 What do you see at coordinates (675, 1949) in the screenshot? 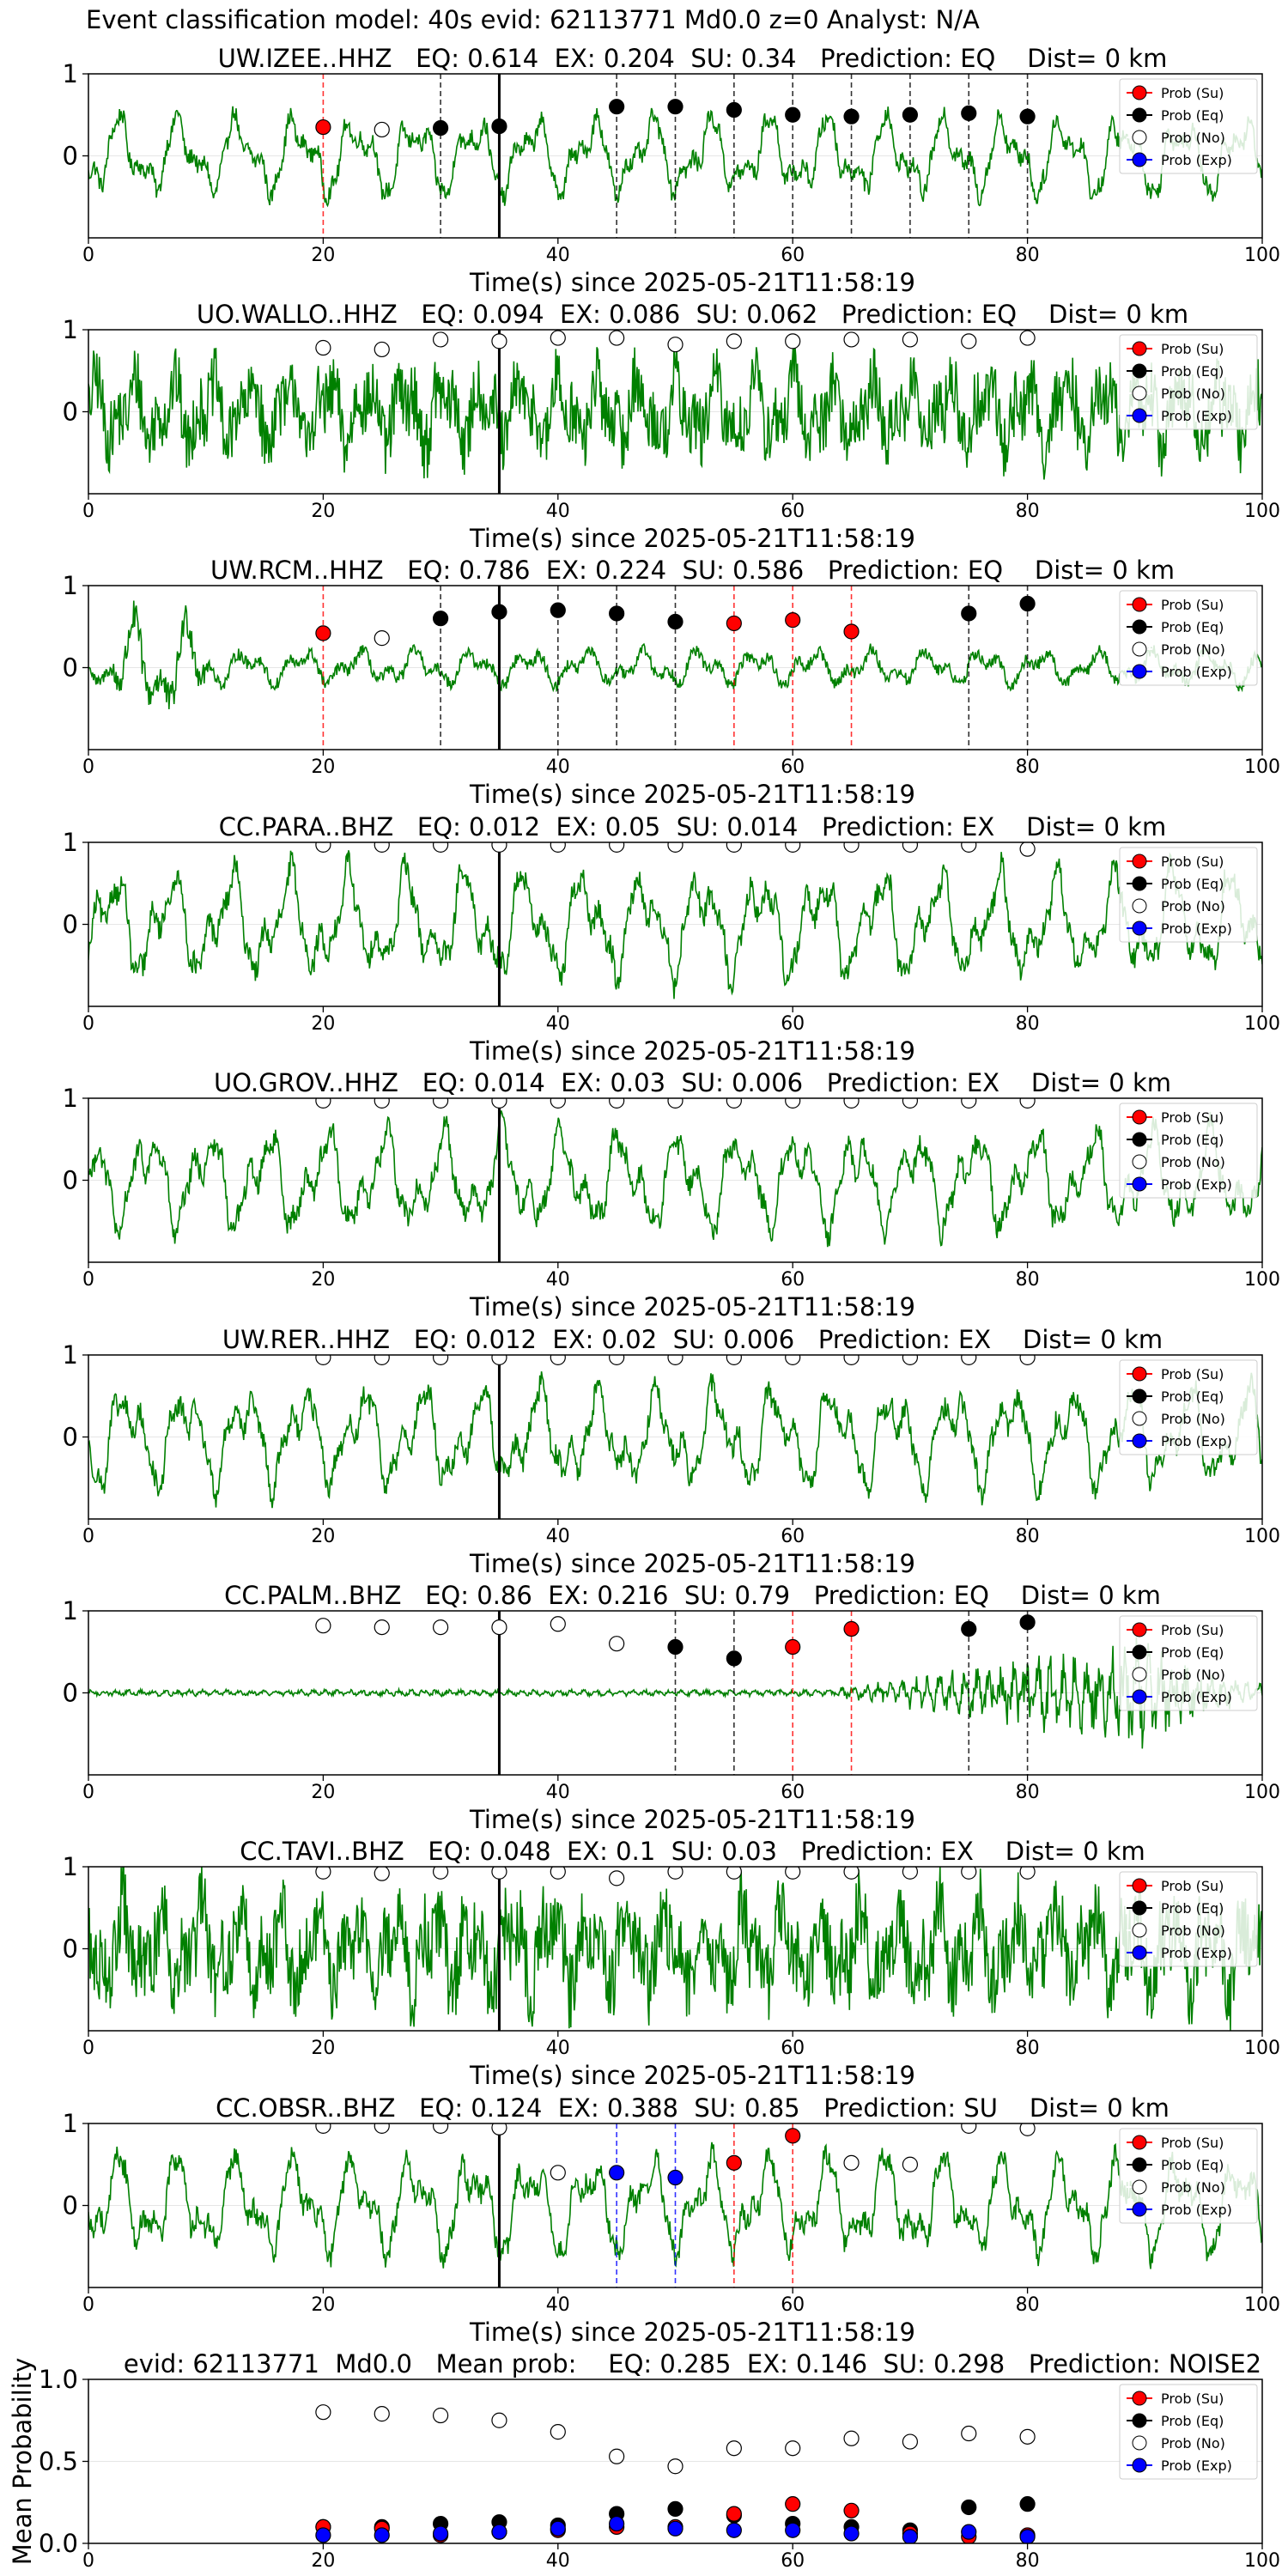
I see `plot-content` at bounding box center [675, 1949].